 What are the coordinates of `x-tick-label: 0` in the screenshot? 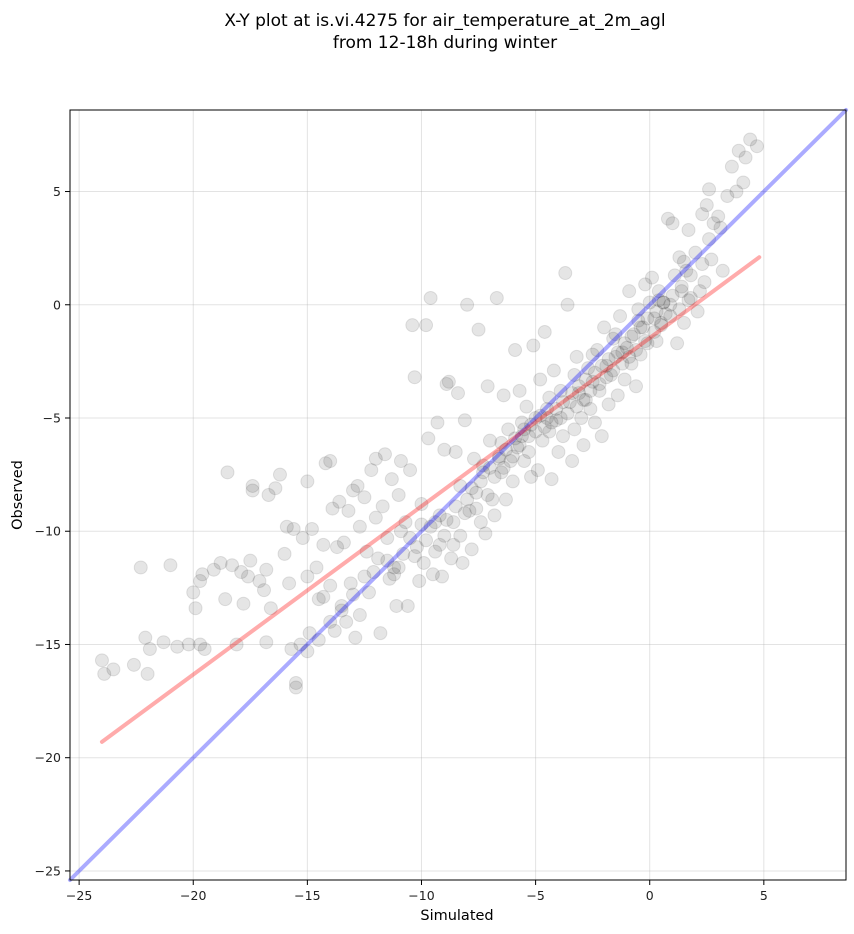 It's located at (650, 895).